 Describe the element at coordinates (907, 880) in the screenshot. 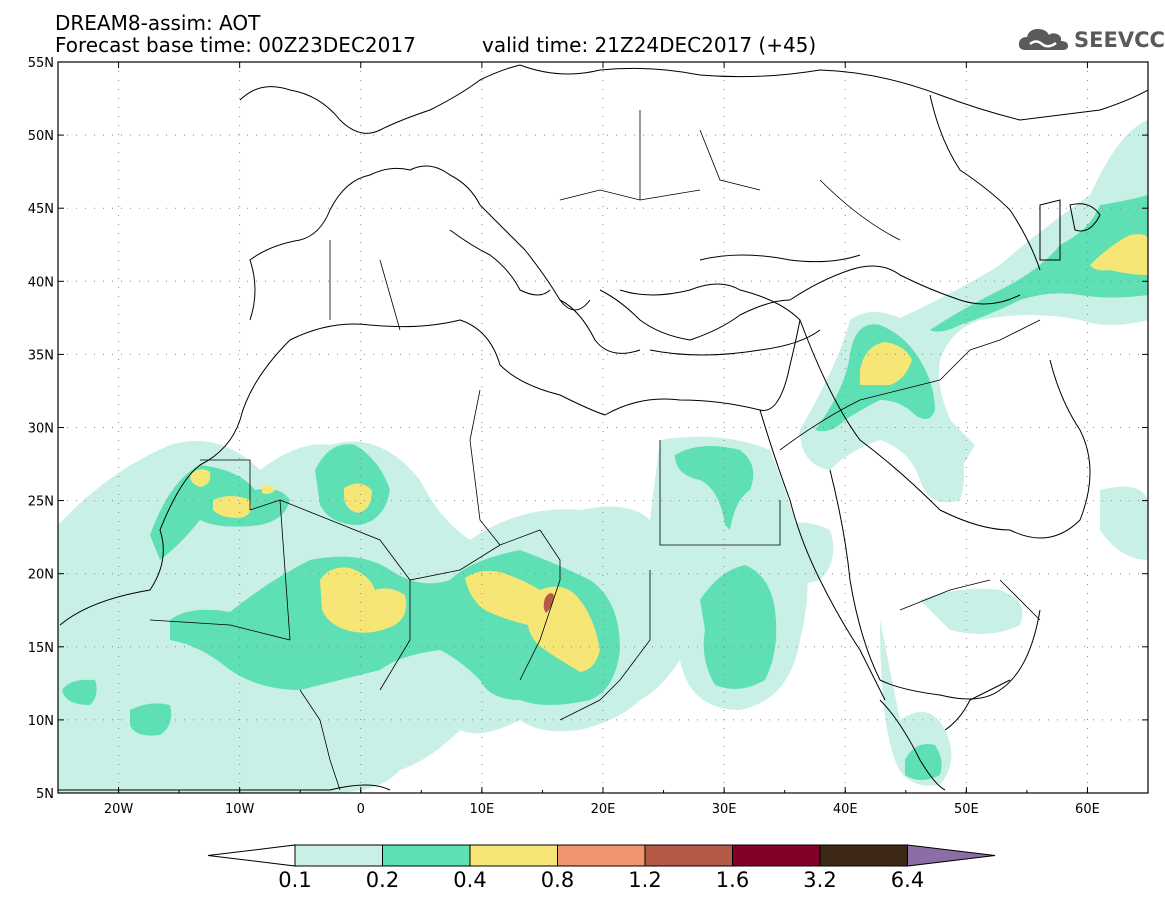

I see `colorbar-level-label: 6.4` at that location.